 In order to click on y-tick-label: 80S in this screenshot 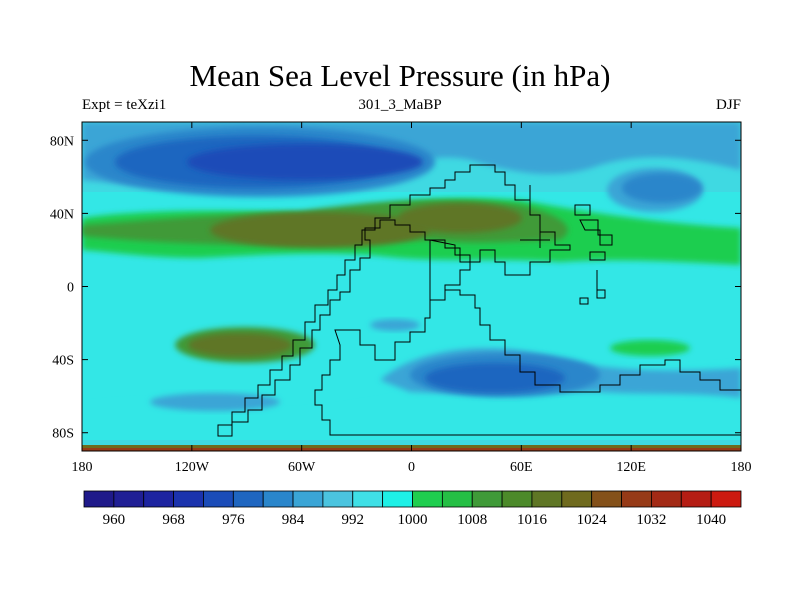, I will do `click(63, 434)`.